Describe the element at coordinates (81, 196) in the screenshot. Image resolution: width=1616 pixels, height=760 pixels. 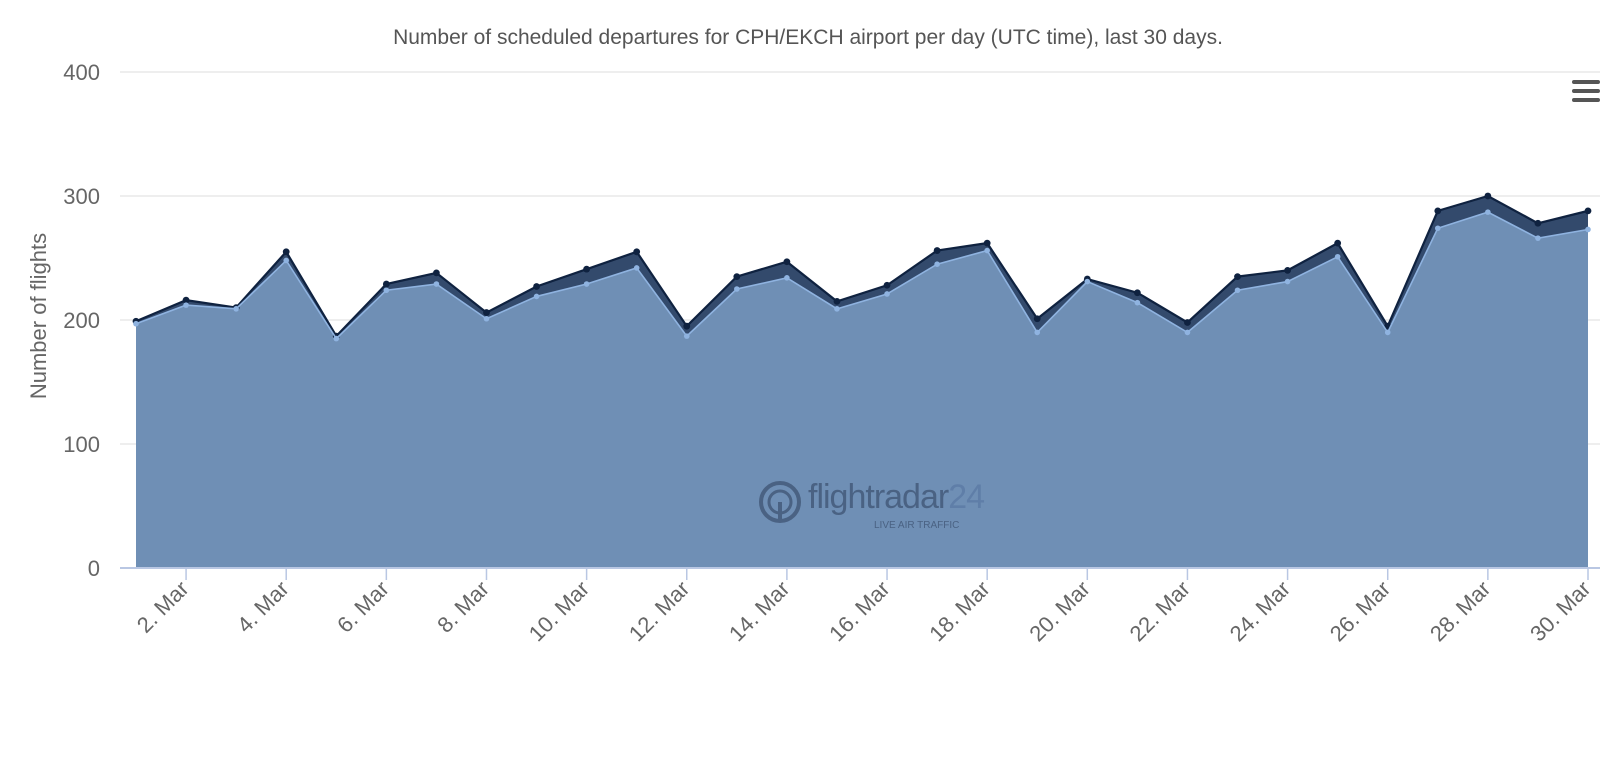
I see `y-tick-label: 300` at that location.